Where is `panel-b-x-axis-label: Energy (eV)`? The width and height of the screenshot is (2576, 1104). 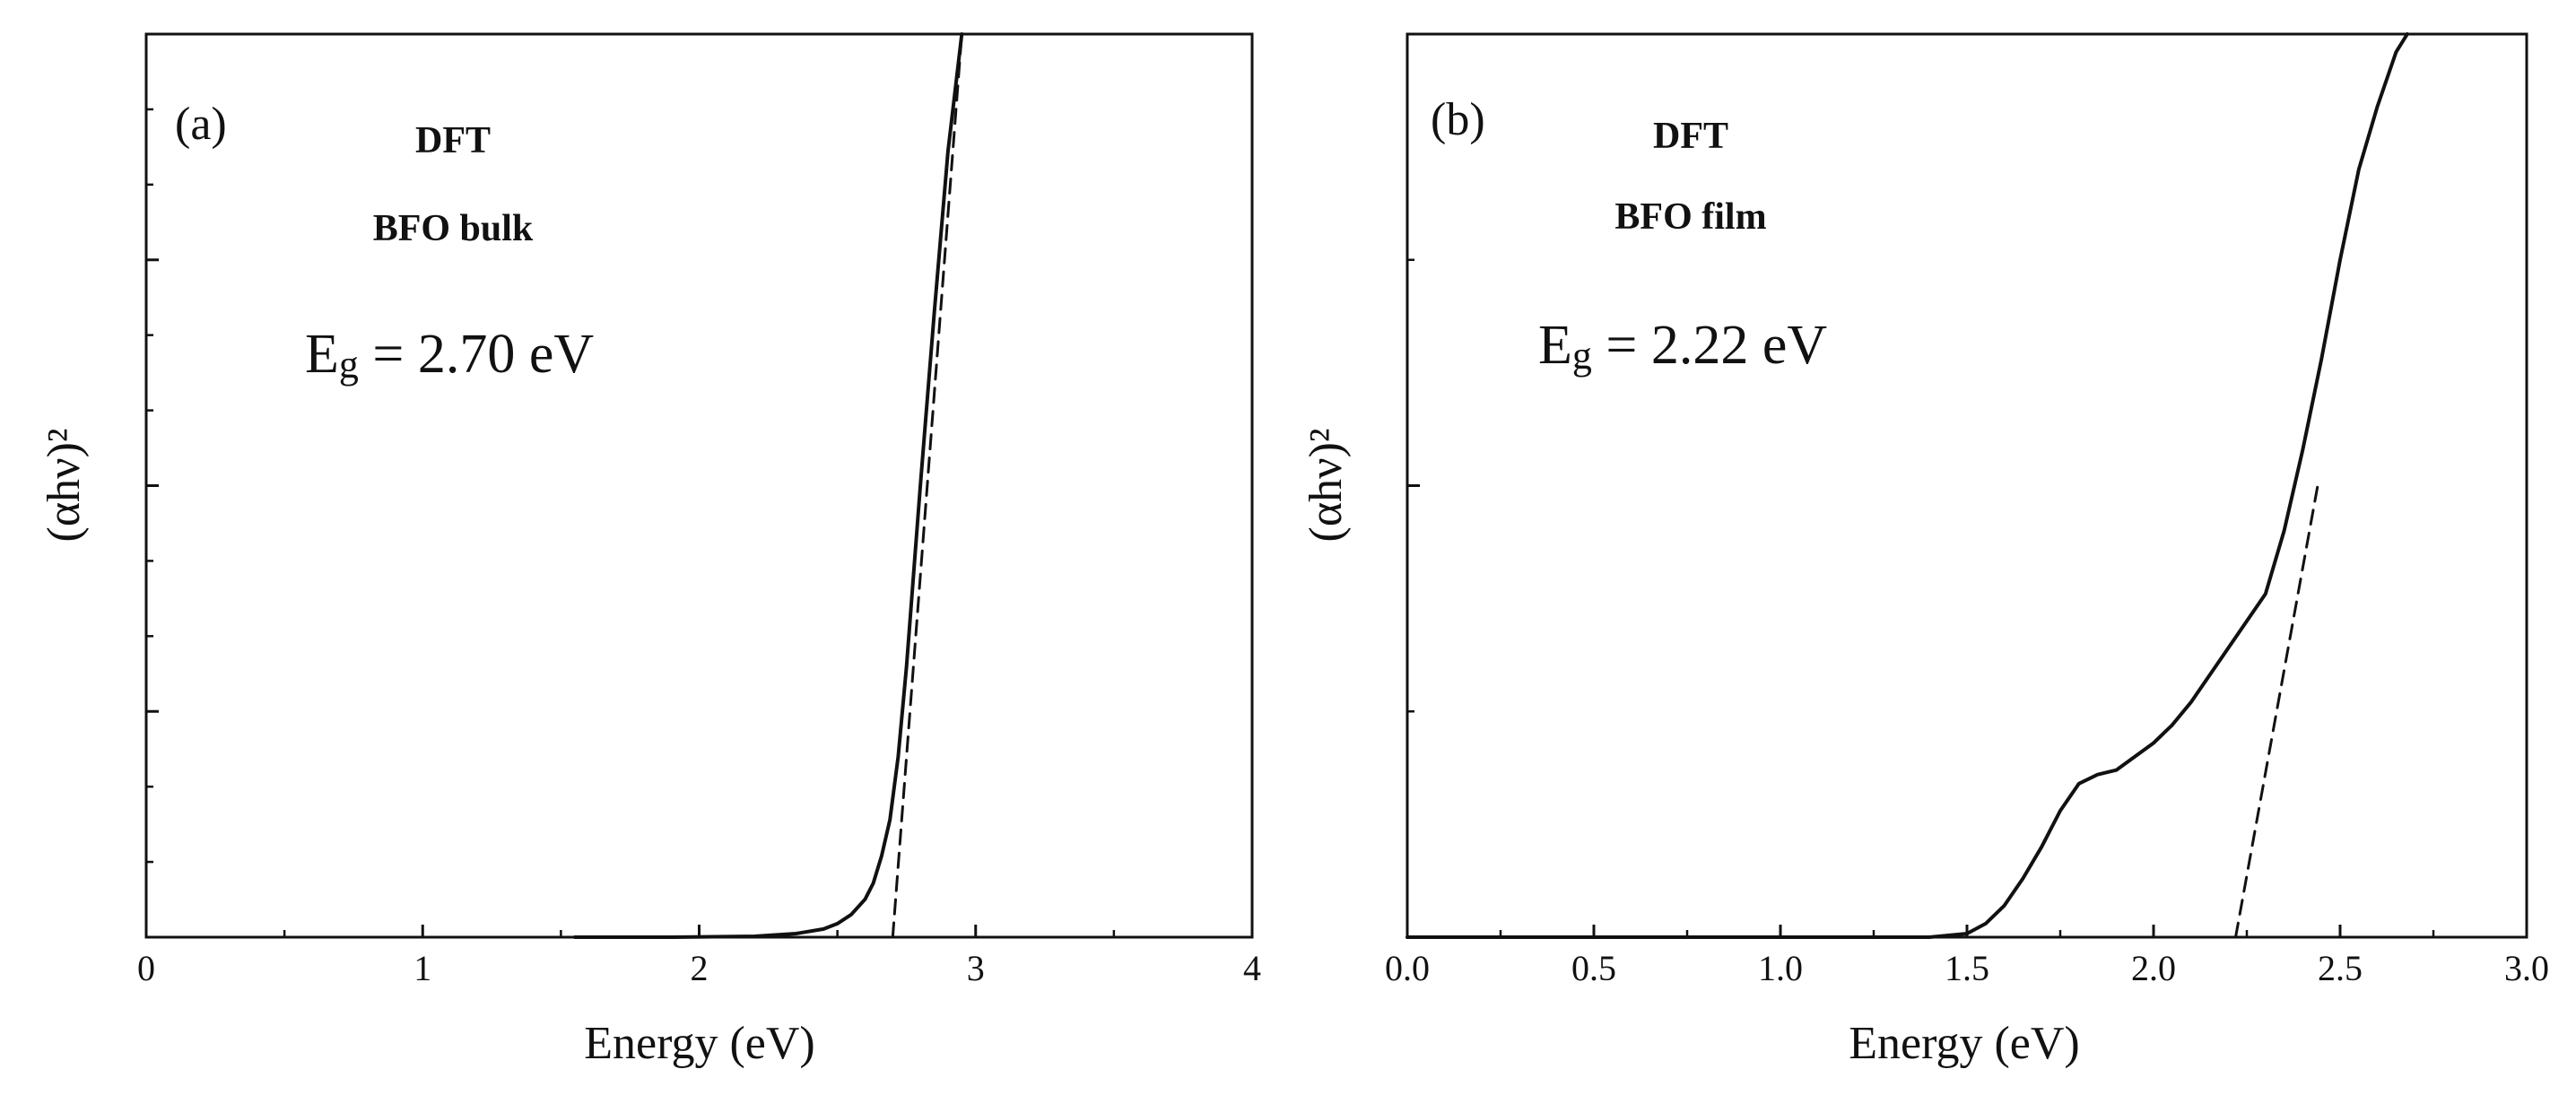
panel-b-x-axis-label: Energy (eV) is located at coordinates (1964, 1043).